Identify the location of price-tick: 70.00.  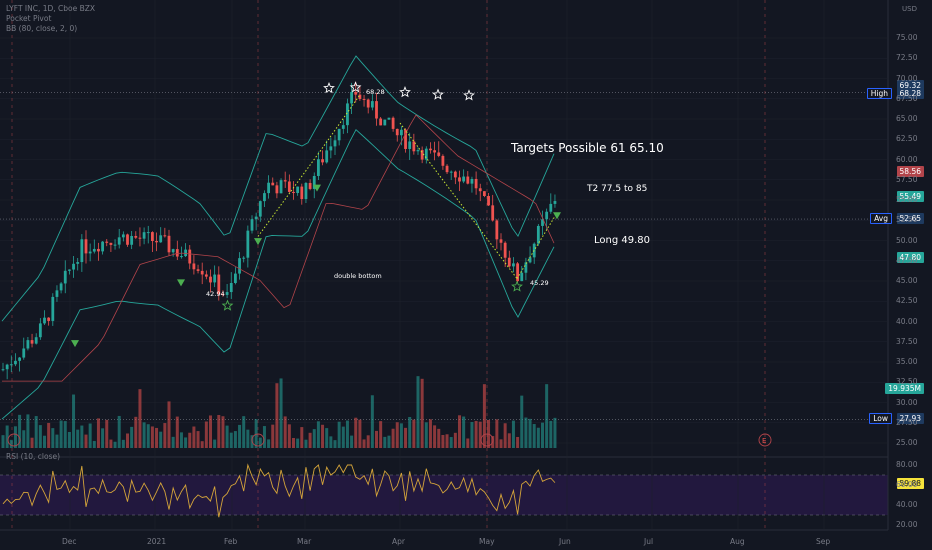
(907, 78).